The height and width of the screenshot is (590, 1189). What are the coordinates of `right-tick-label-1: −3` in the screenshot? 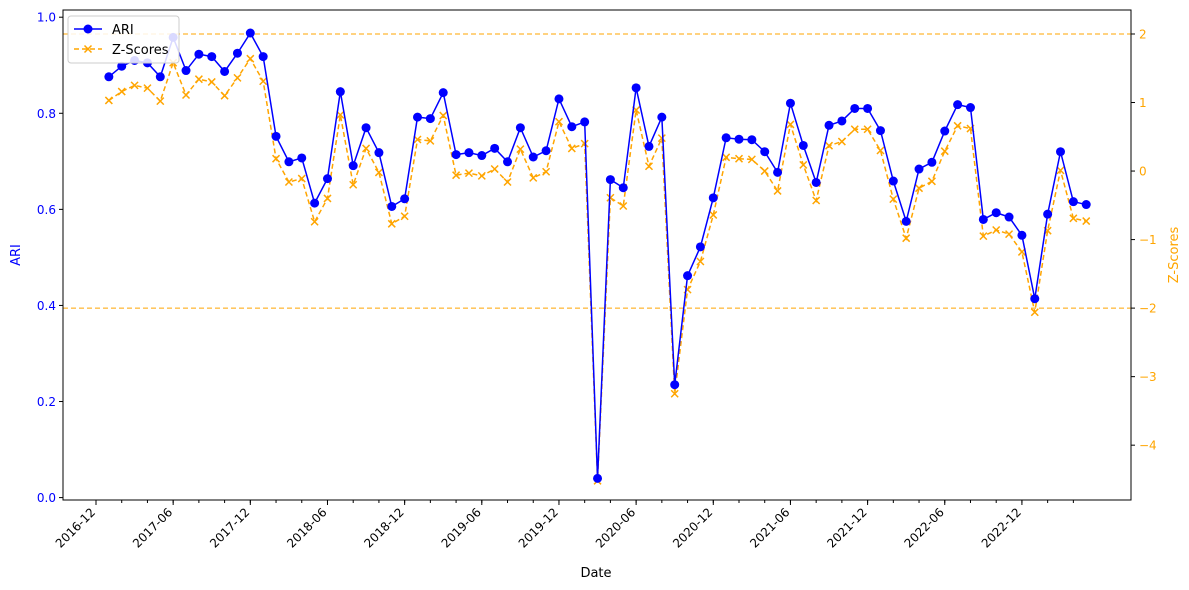 It's located at (1148, 377).